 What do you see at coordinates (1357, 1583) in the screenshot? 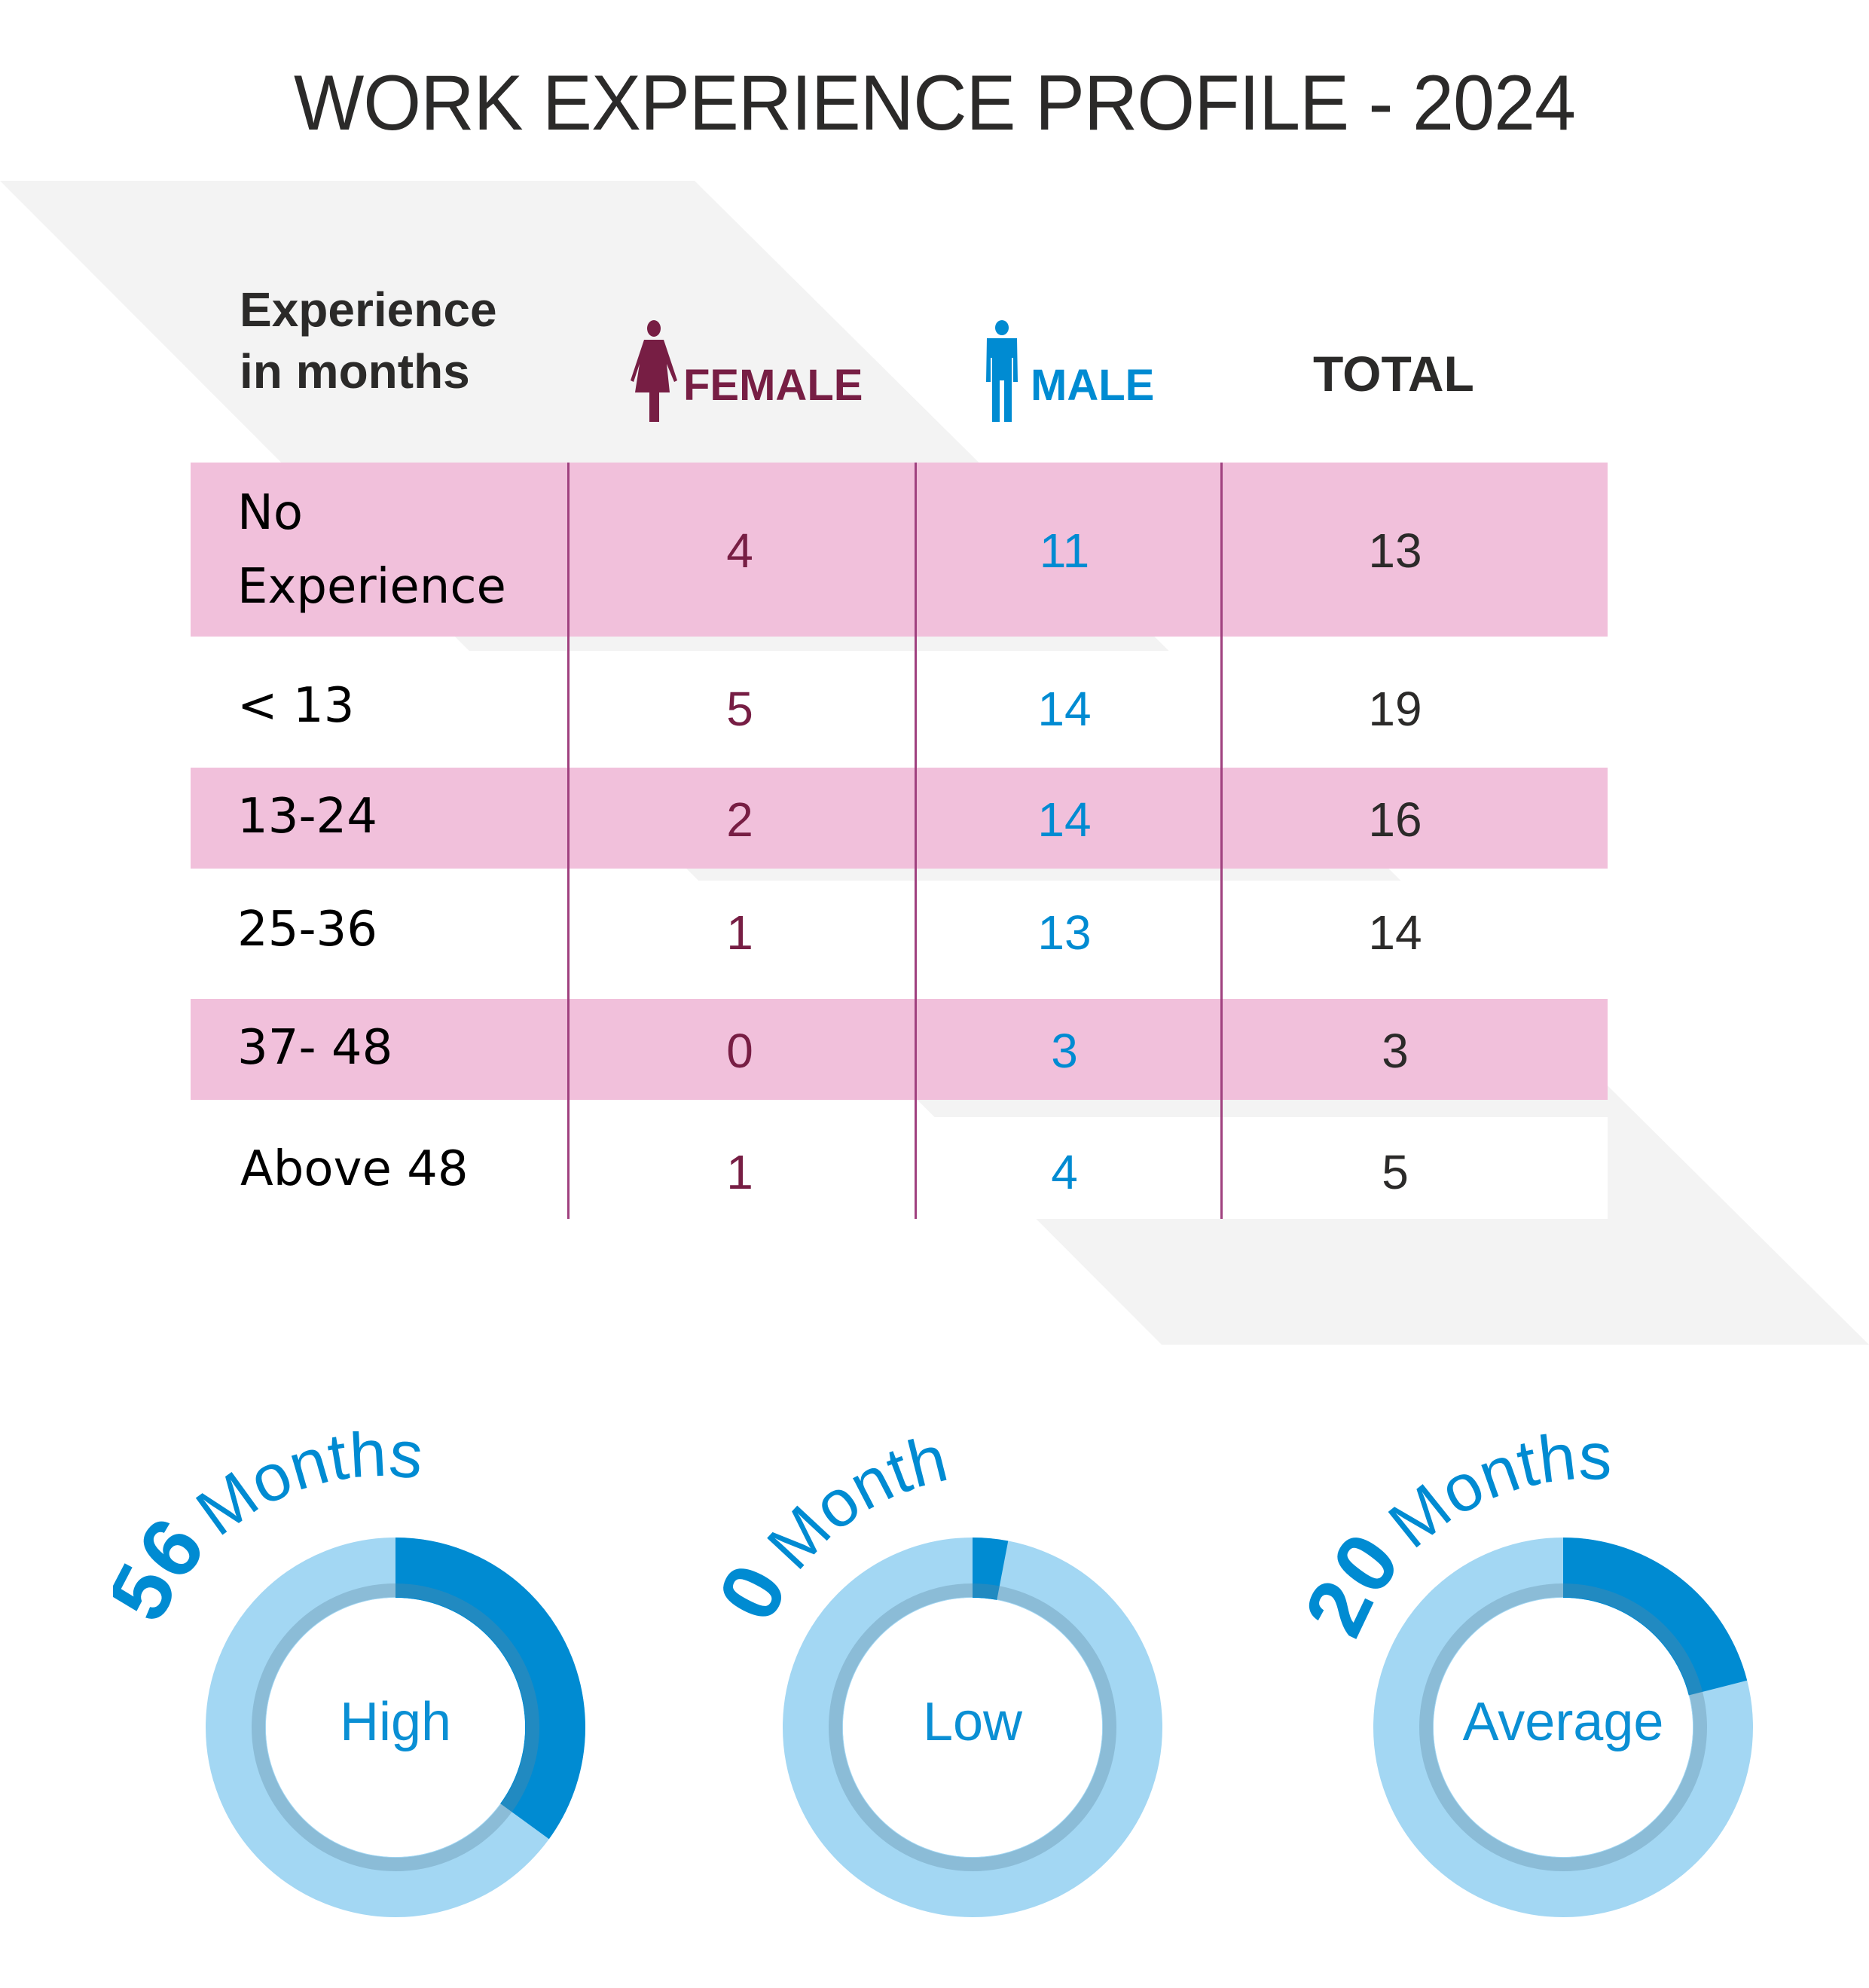
I see `gauge-value: 20` at bounding box center [1357, 1583].